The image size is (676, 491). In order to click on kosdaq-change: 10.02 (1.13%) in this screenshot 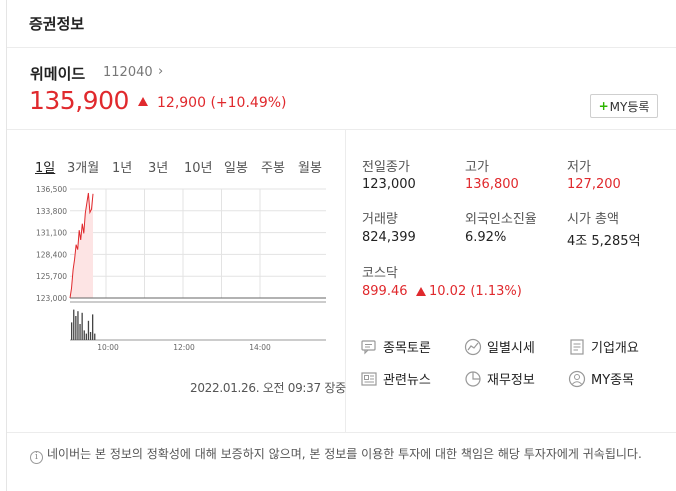, I will do `click(475, 291)`.